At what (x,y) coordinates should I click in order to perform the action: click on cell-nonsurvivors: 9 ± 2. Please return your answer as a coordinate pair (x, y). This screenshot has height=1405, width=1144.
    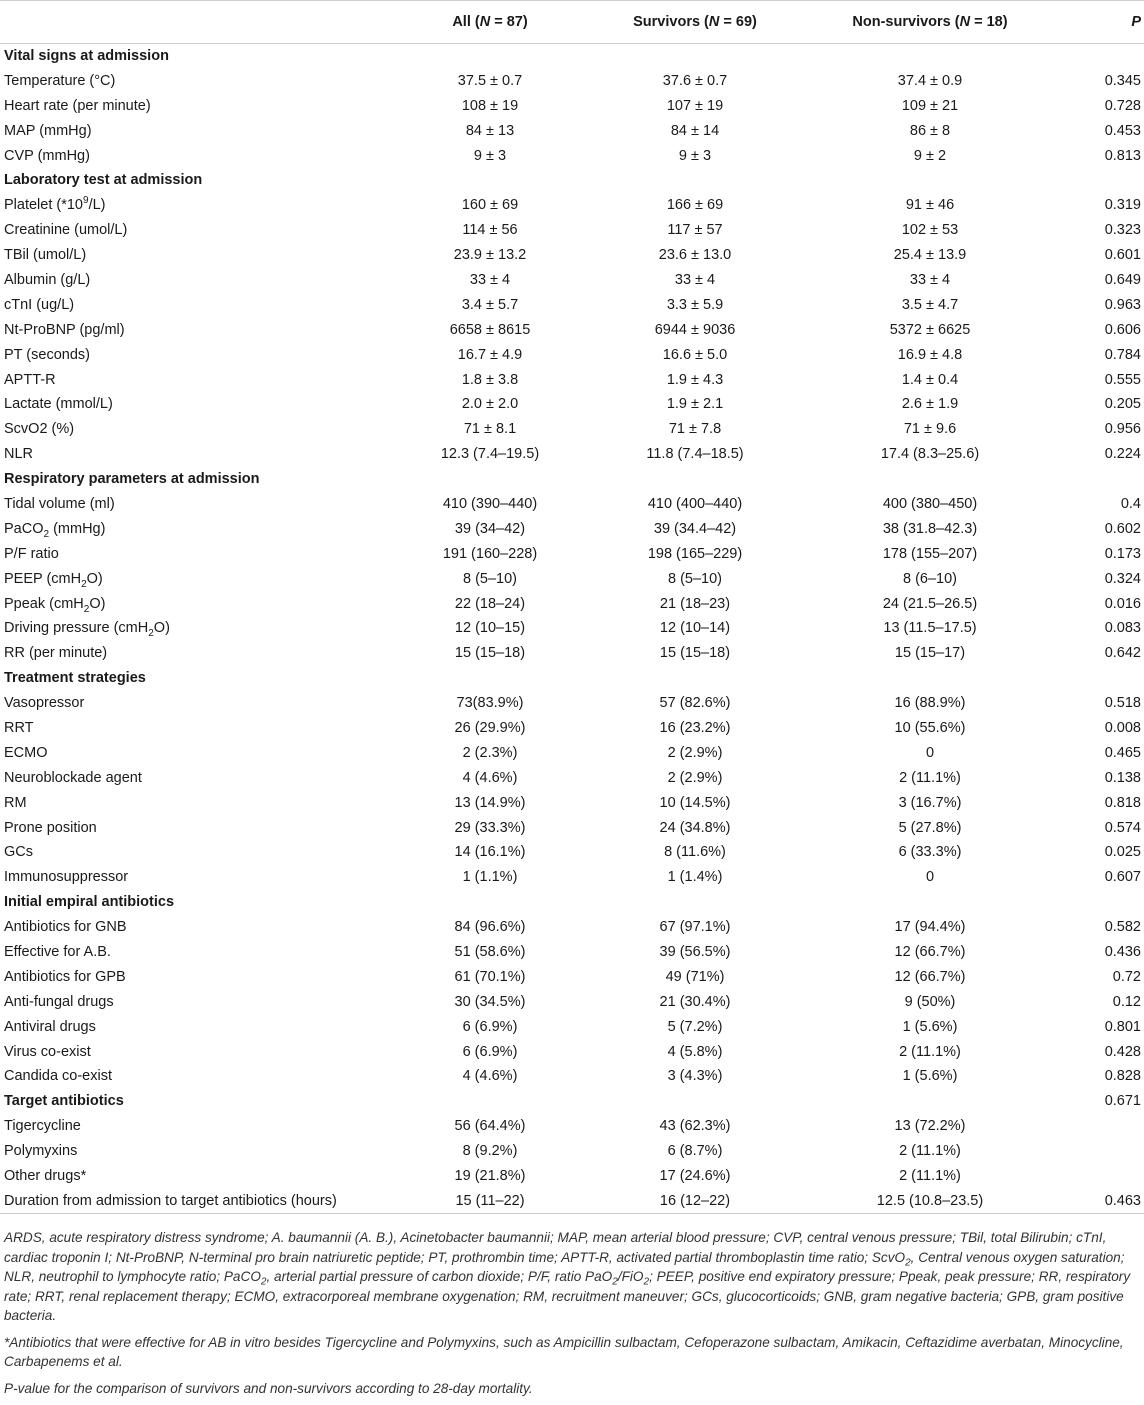
    Looking at the image, I should click on (930, 155).